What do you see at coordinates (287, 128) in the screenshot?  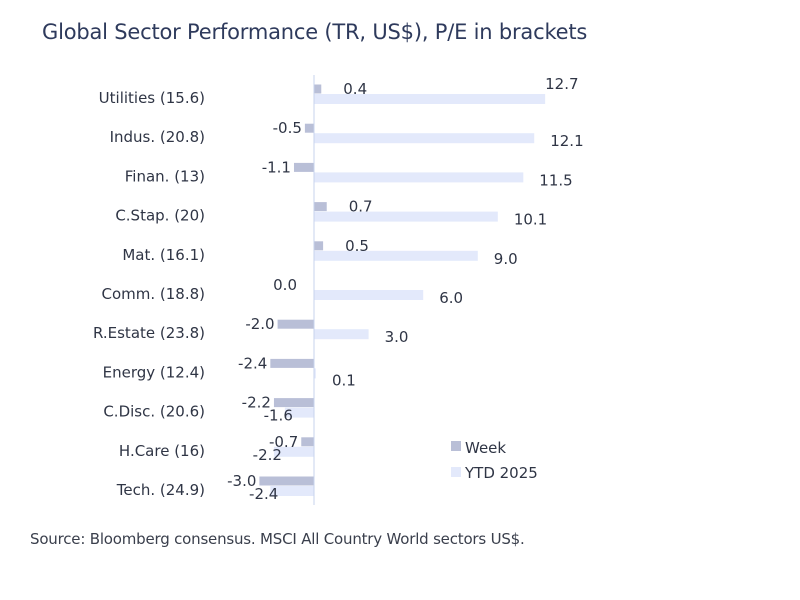 I see `week-value-label-indus: -0.5` at bounding box center [287, 128].